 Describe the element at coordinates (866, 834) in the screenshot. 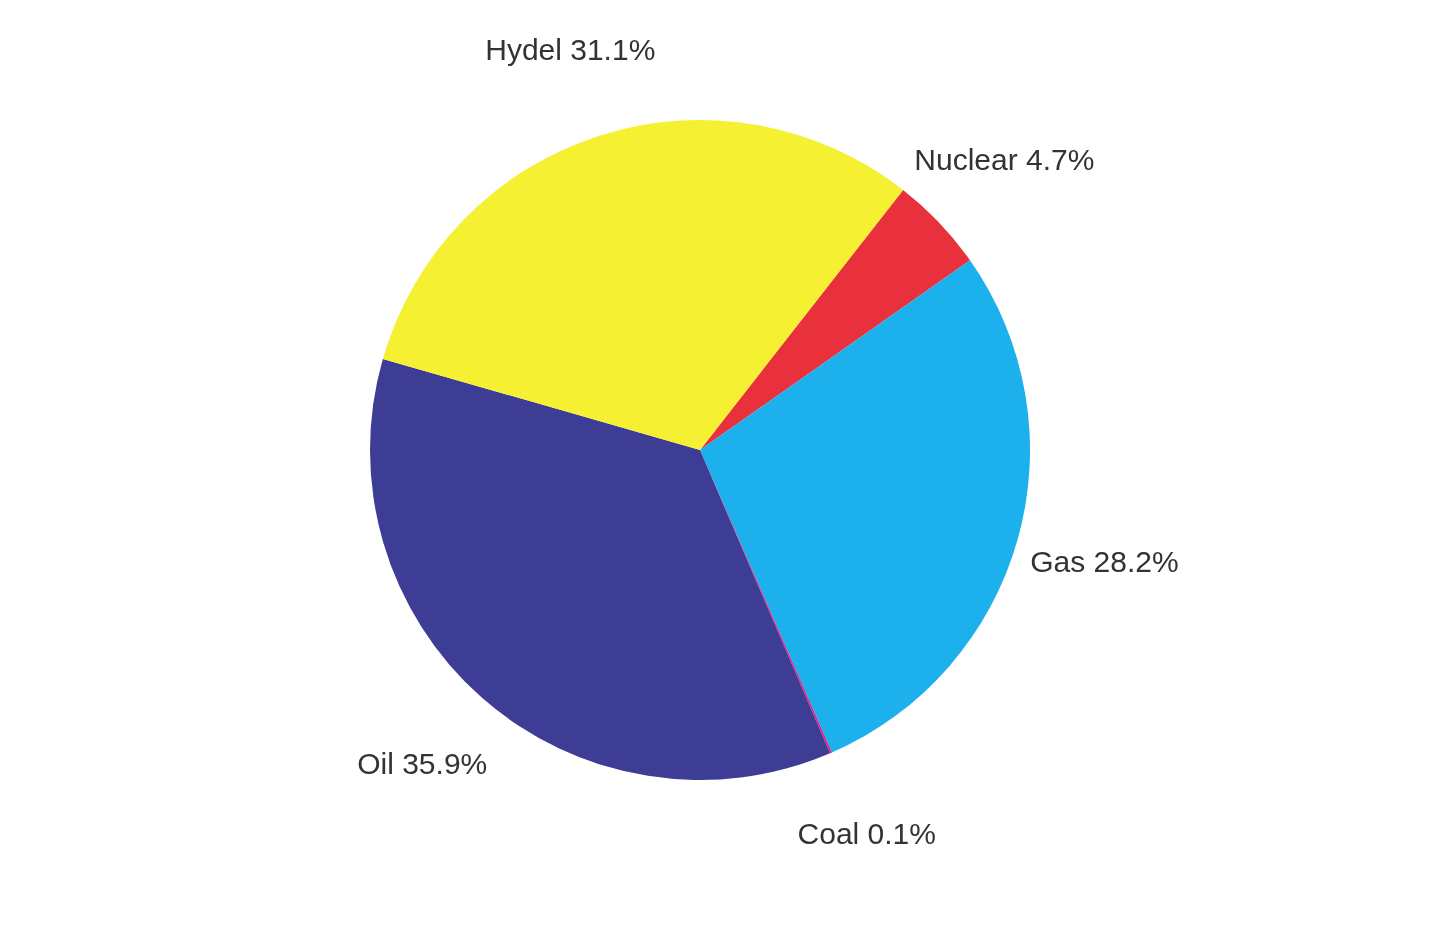

I see `slice-label: Coal 0.1%` at that location.